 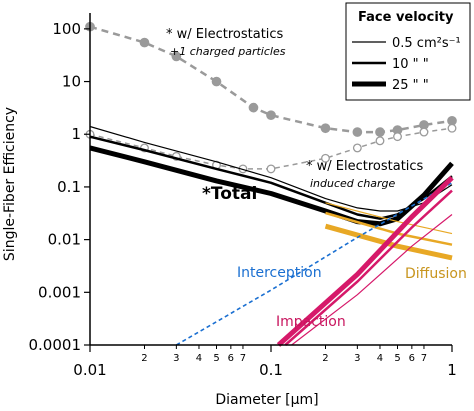 What do you see at coordinates (243, 358) in the screenshot?
I see `x-minor-tick-label-5: 7` at bounding box center [243, 358].